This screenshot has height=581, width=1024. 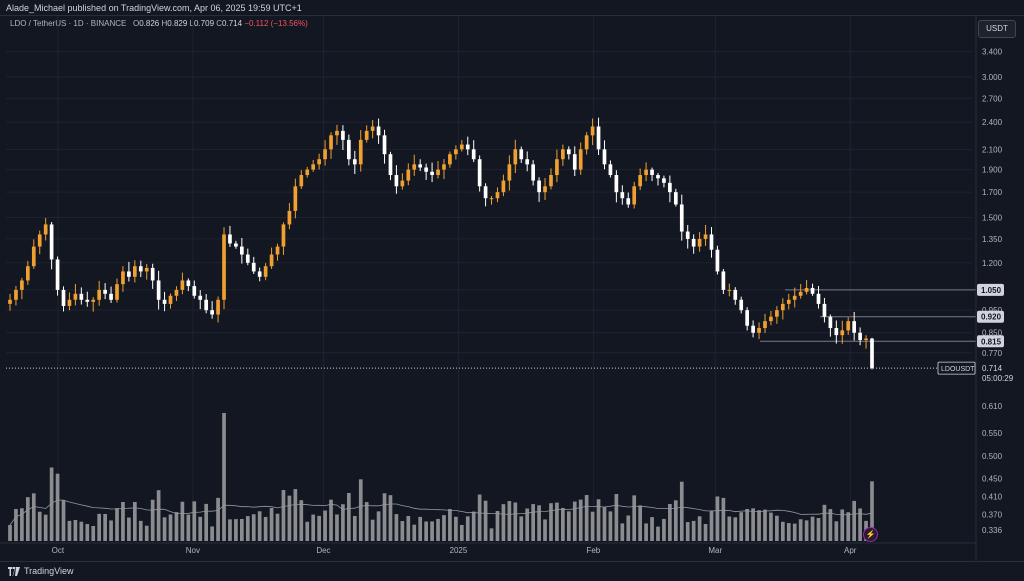 I want to click on x-axis-label: Feb, so click(x=593, y=550).